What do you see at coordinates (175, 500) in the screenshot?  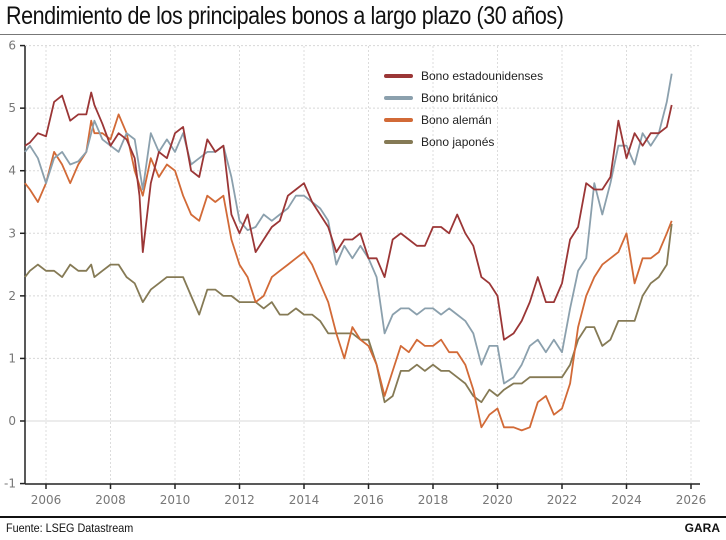 I see `x-tick-label: 2010` at bounding box center [175, 500].